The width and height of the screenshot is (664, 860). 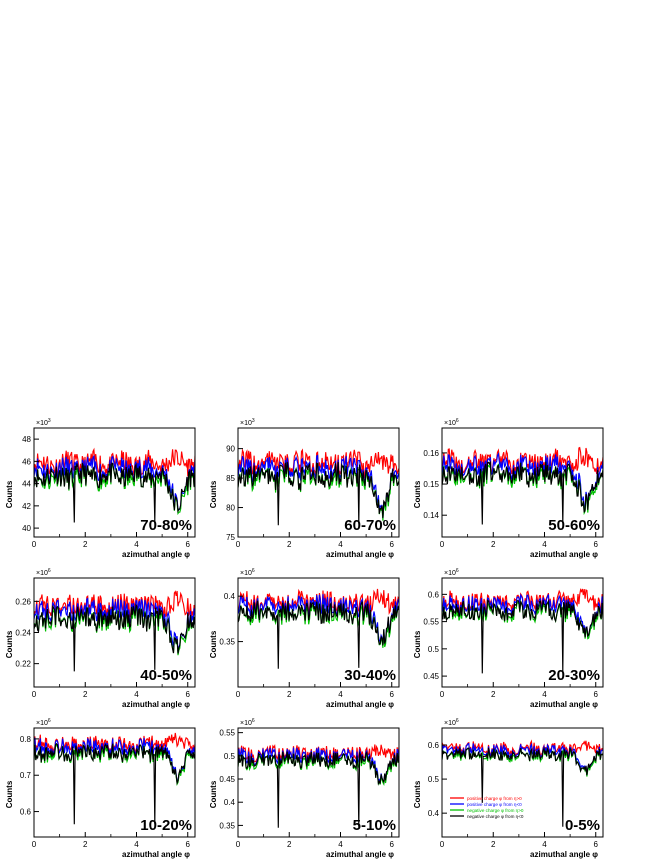 I want to click on y-tick-label: 75, so click(x=230, y=537).